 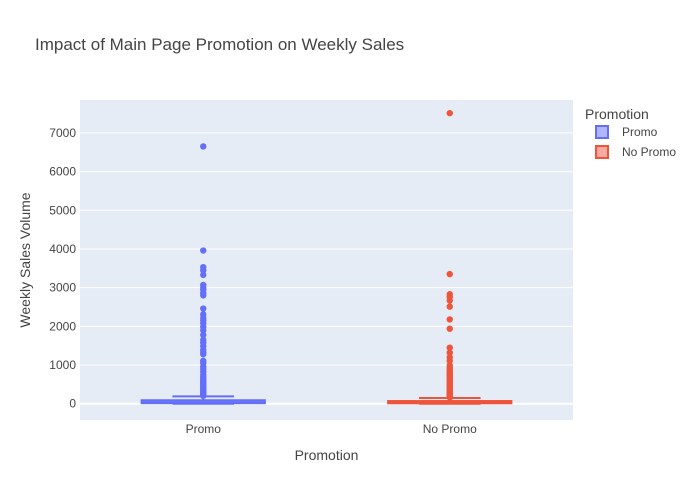 I want to click on box-promo, so click(x=203, y=274).